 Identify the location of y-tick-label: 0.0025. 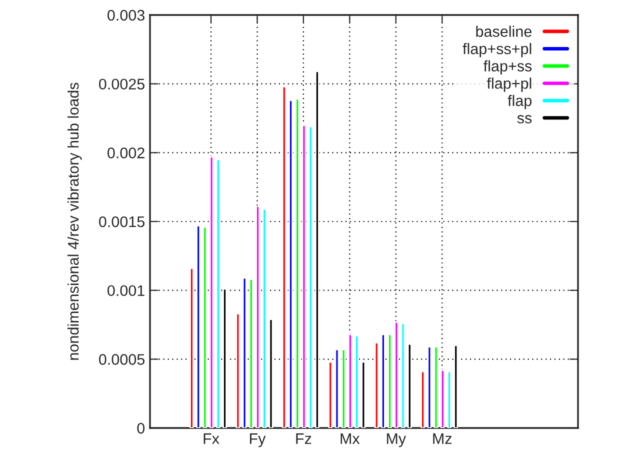
(122, 84).